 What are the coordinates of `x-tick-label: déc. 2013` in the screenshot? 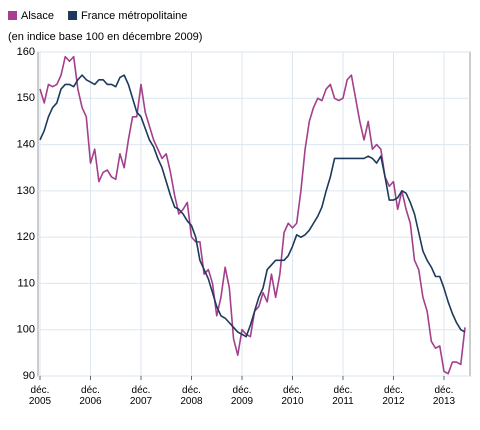 It's located at (444, 396).